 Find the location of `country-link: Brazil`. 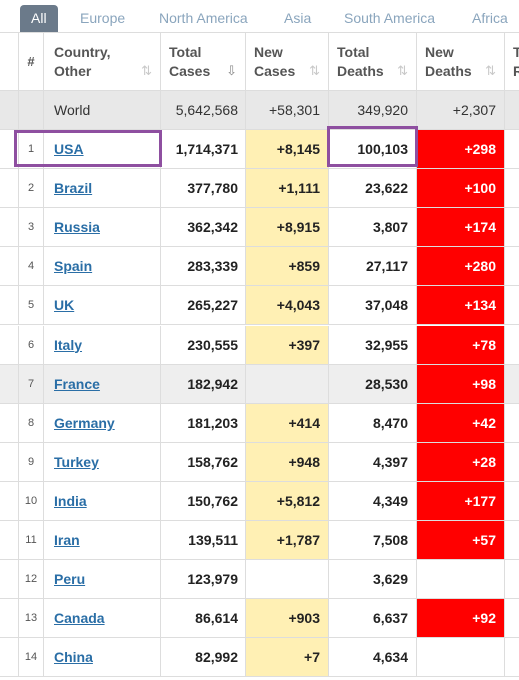

country-link: Brazil is located at coordinates (73, 188).